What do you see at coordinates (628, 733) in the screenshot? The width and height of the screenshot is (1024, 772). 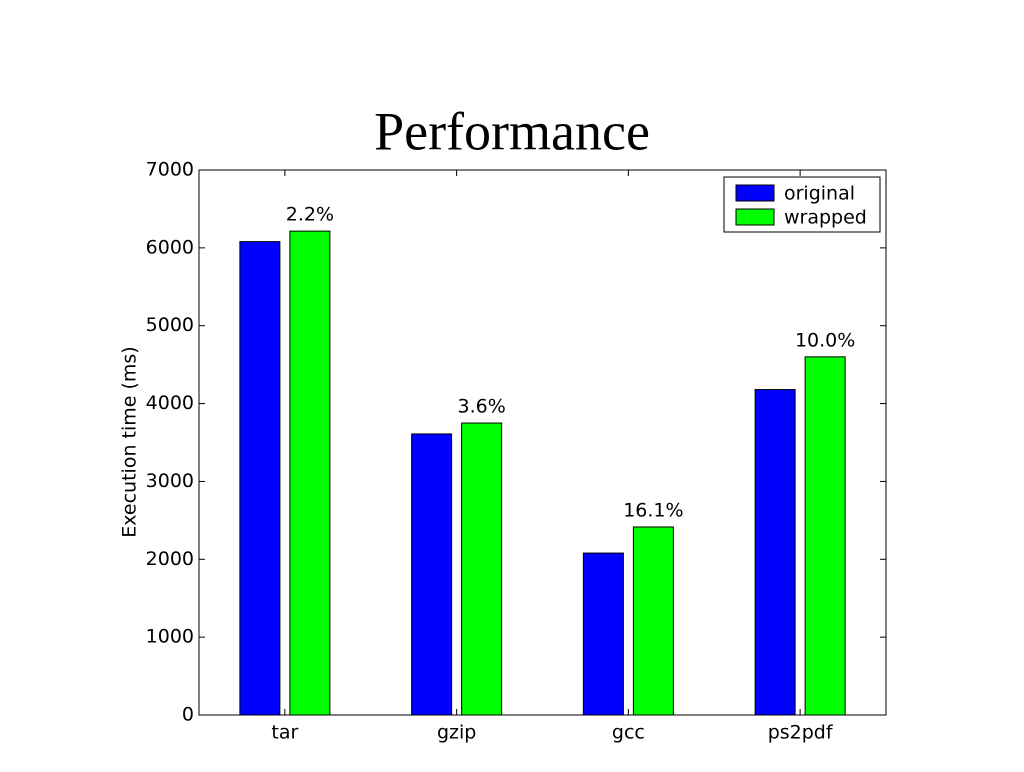 I see `x-tick-label: gcc` at bounding box center [628, 733].